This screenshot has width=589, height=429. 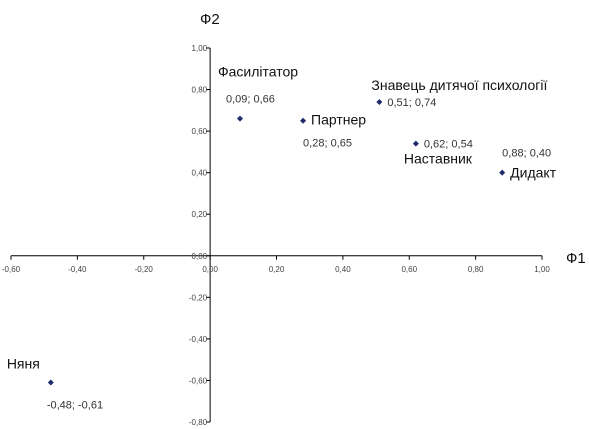 What do you see at coordinates (338, 120) in the screenshot?
I see `point-name-label: Партнер` at bounding box center [338, 120].